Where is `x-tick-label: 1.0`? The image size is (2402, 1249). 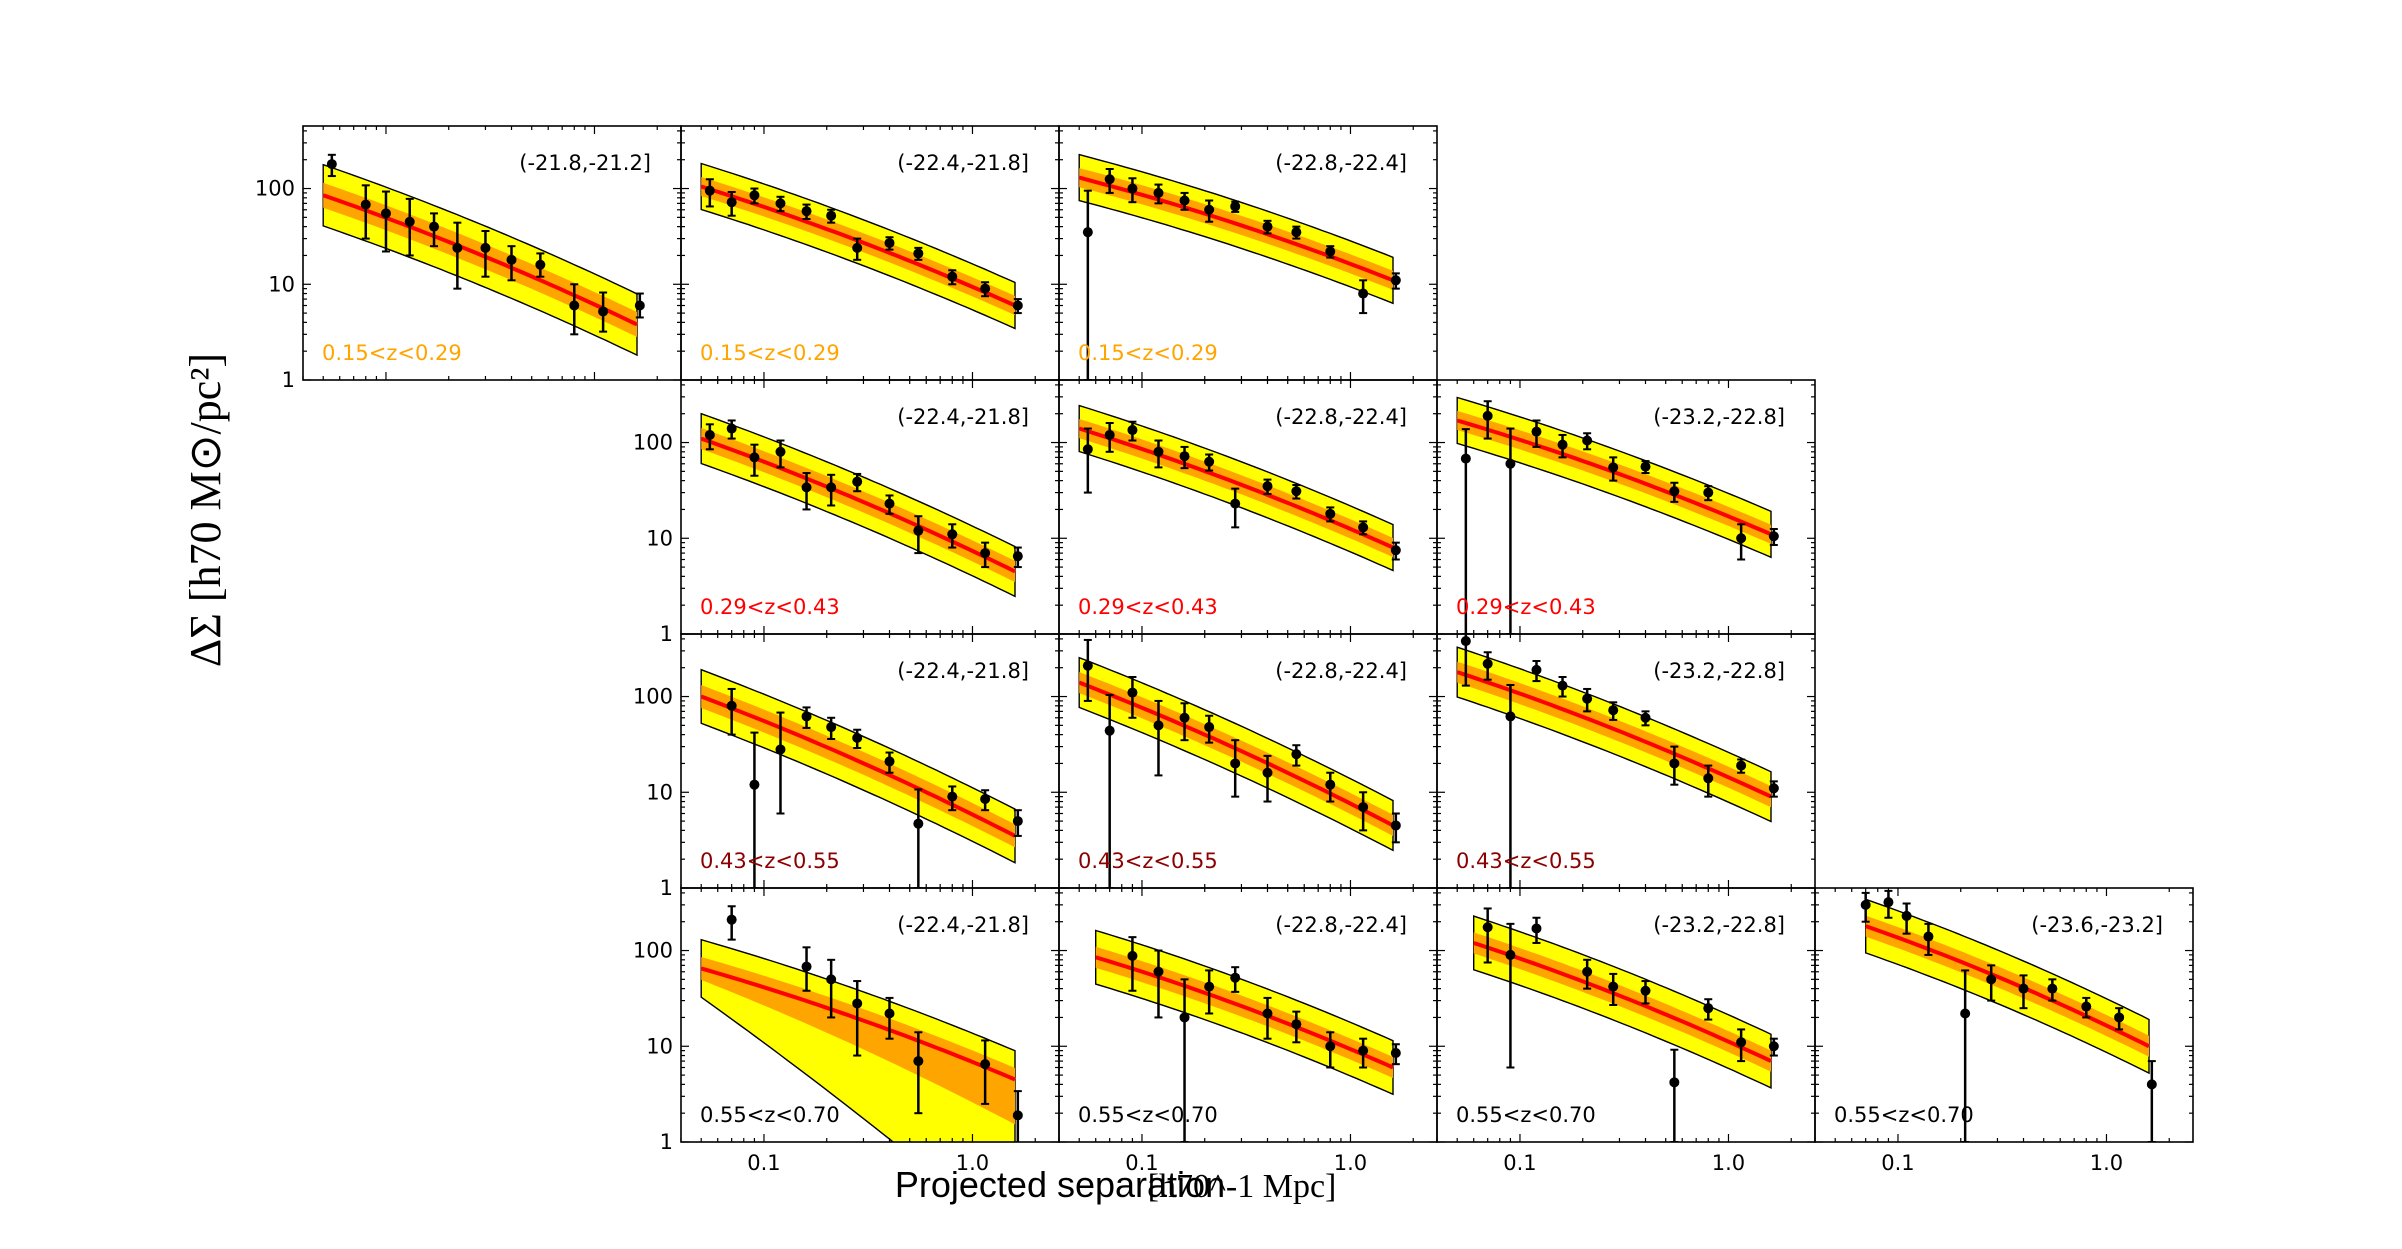
x-tick-label: 1.0 is located at coordinates (2106, 1163).